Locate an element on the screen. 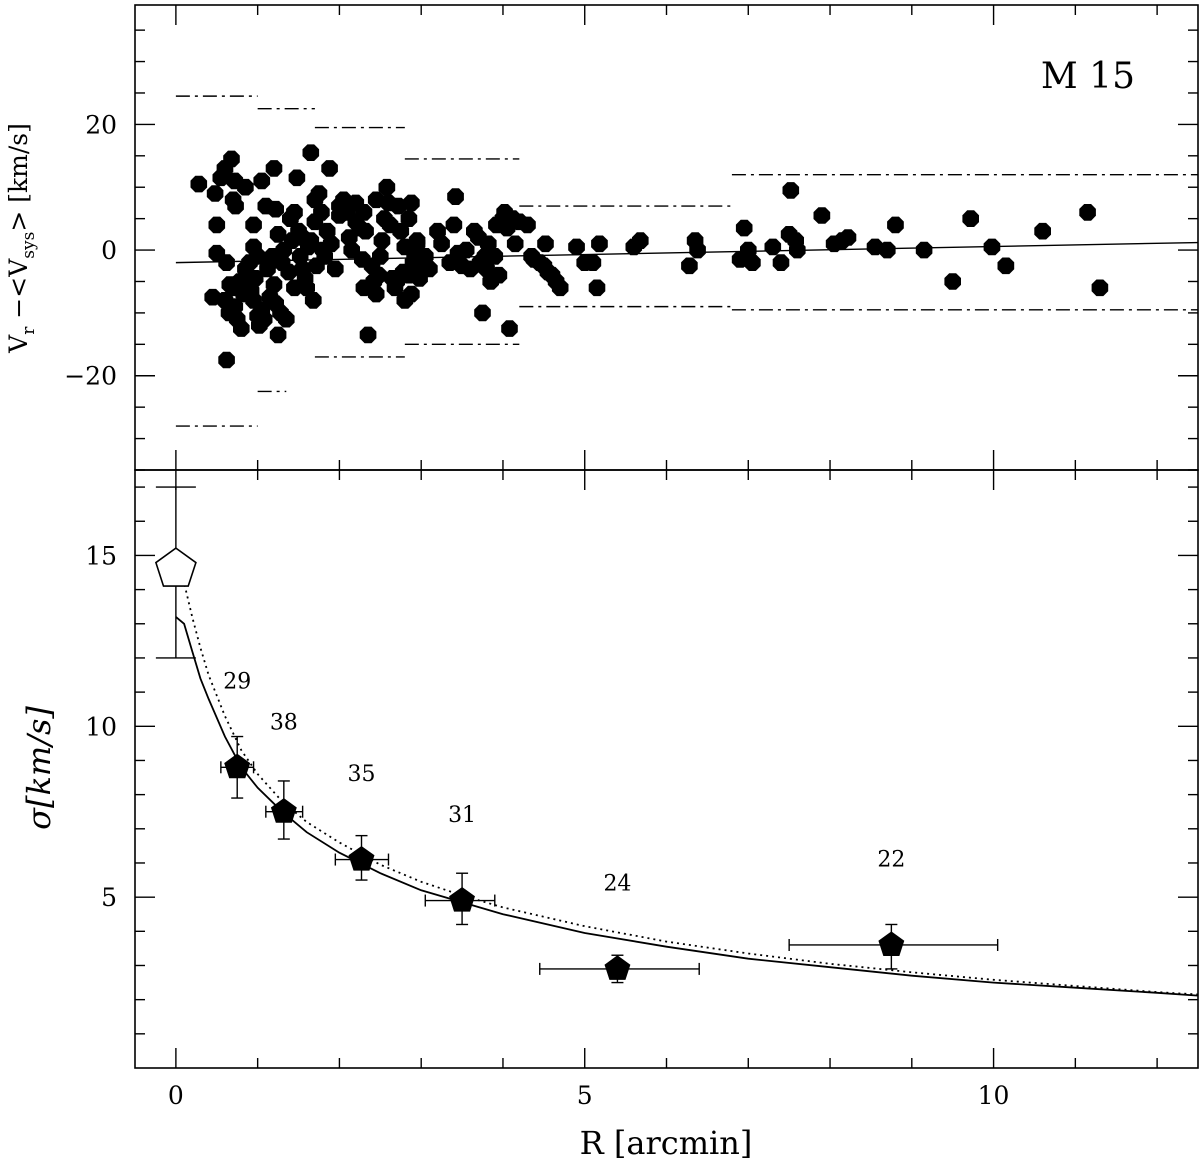 The width and height of the screenshot is (1200, 1164). x-axis-label: R [arcmin] is located at coordinates (666, 1143).